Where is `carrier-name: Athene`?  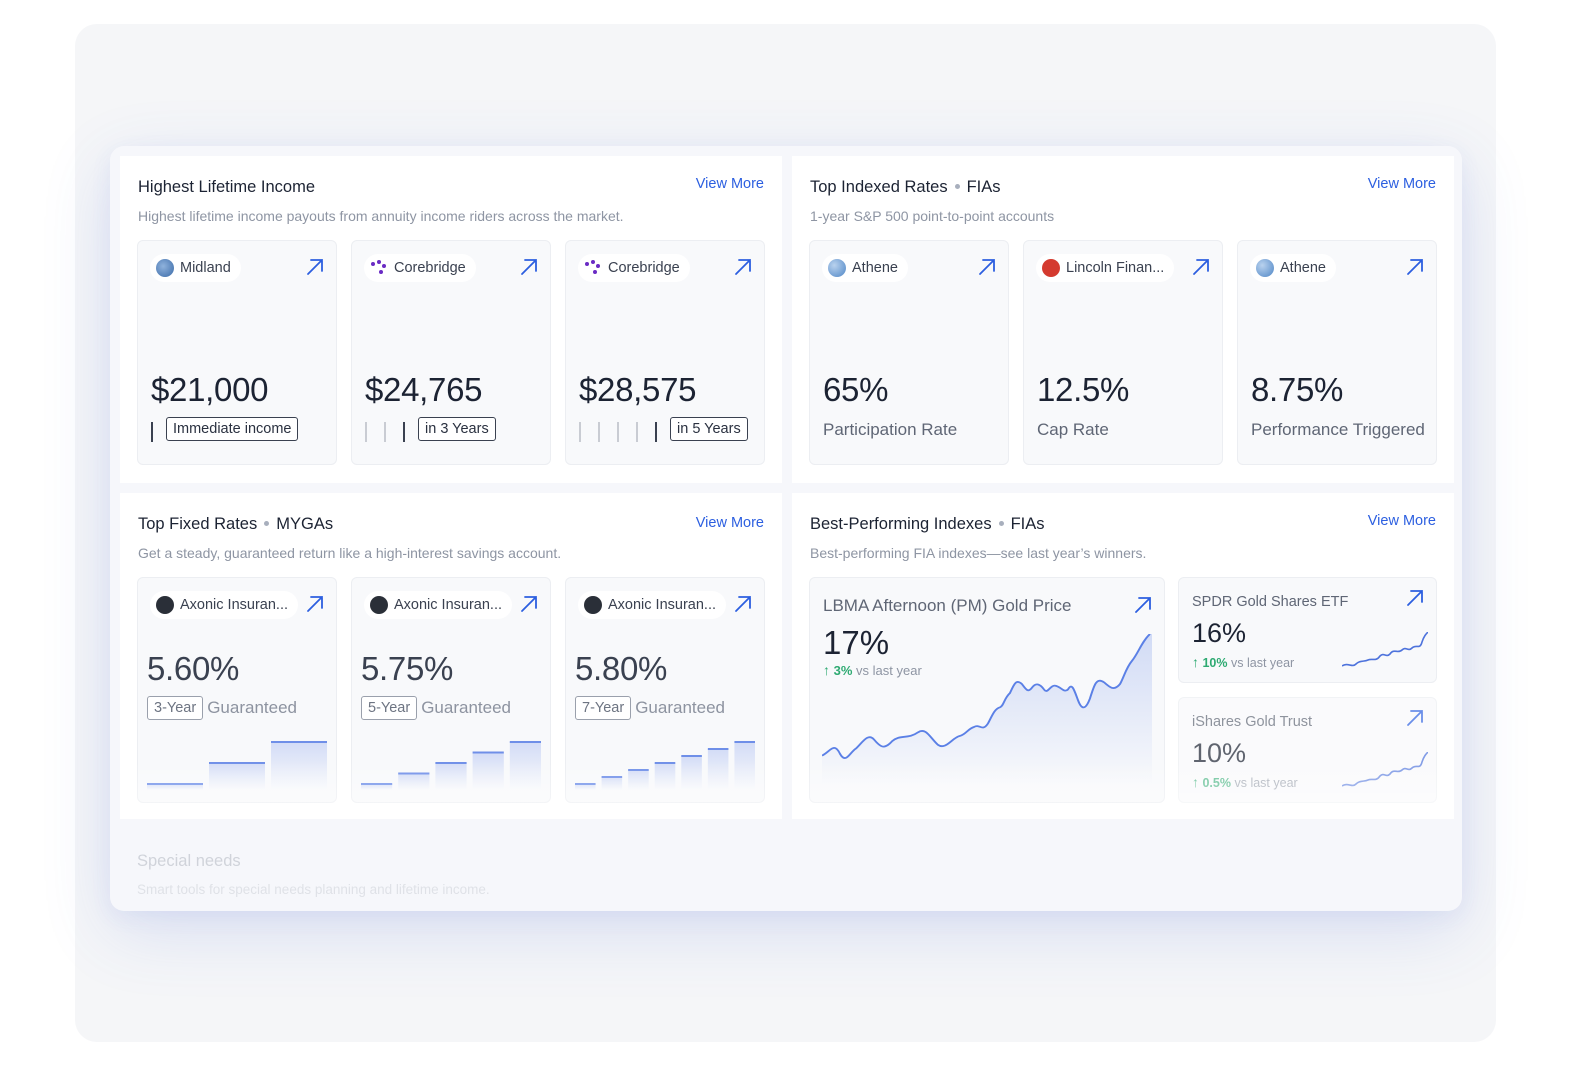 carrier-name: Athene is located at coordinates (875, 268).